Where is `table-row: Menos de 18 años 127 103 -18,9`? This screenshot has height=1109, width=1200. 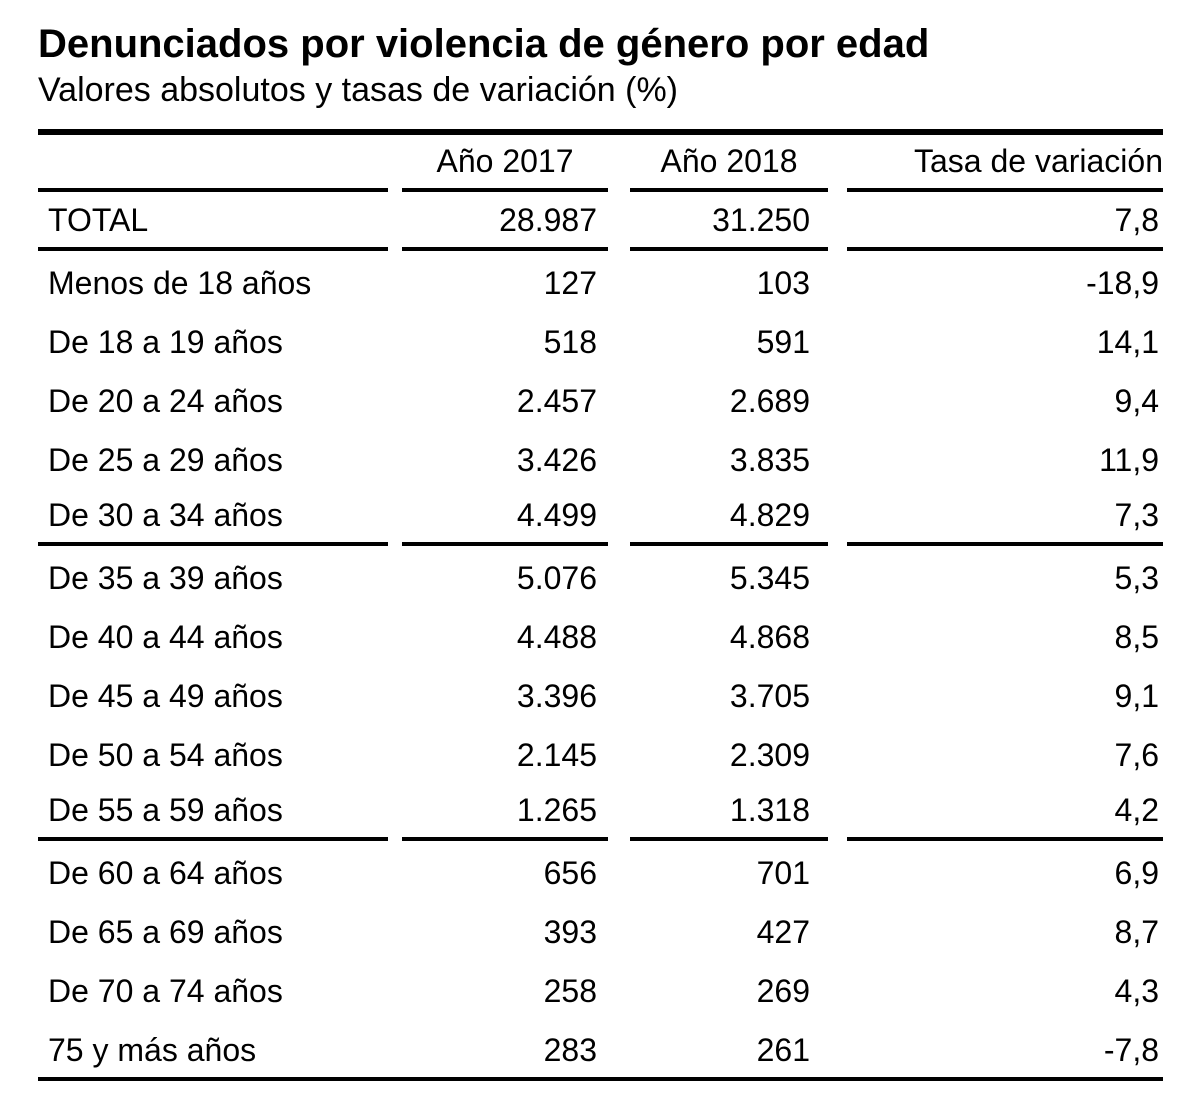 table-row: Menos de 18 años 127 103 -18,9 is located at coordinates (600, 280).